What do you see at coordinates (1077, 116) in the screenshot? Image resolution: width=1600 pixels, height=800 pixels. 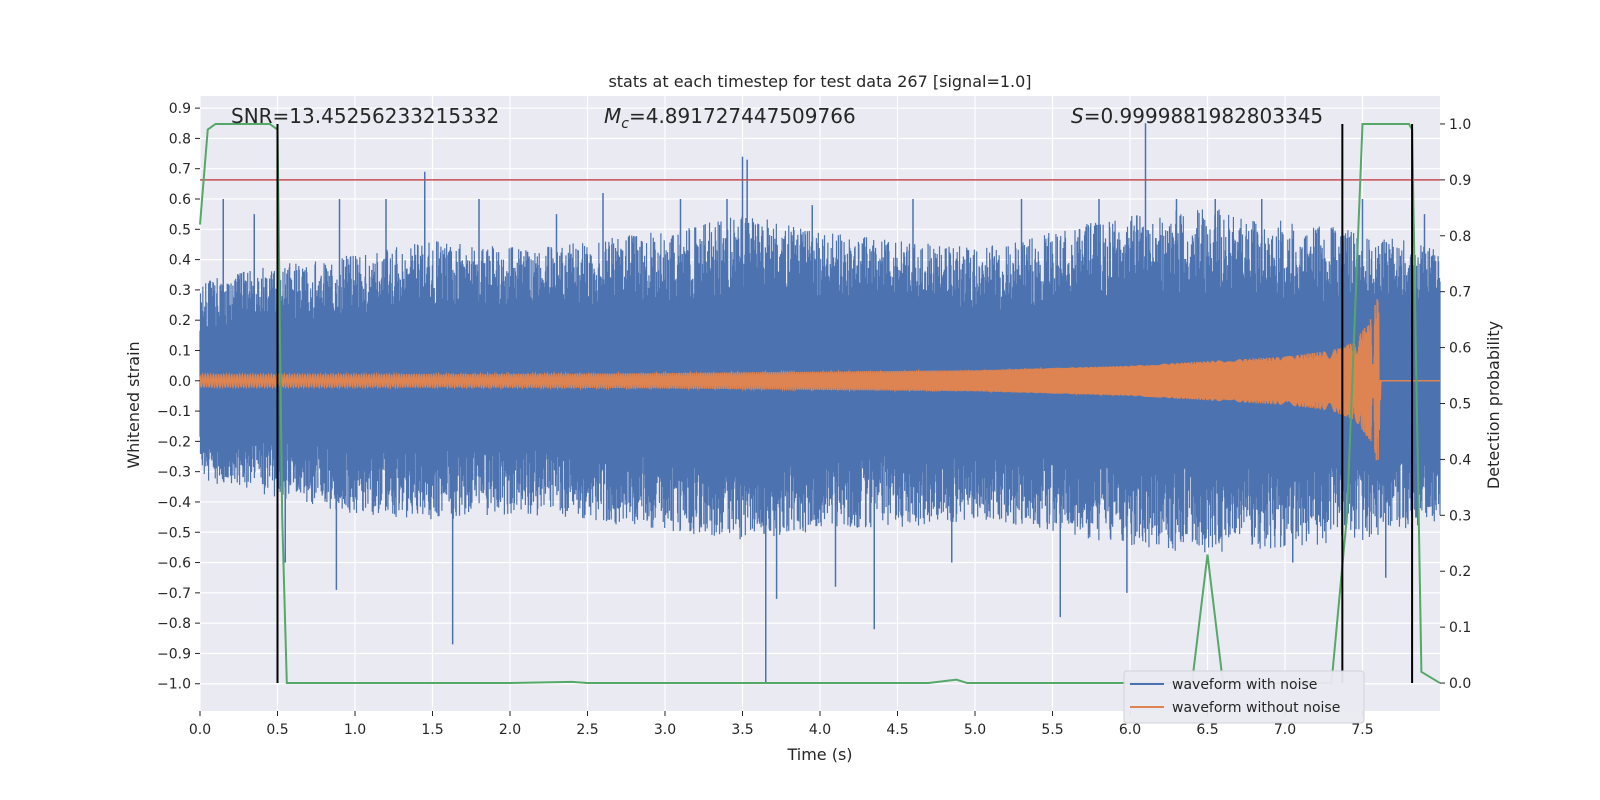 I see `score-symbol: S` at bounding box center [1077, 116].